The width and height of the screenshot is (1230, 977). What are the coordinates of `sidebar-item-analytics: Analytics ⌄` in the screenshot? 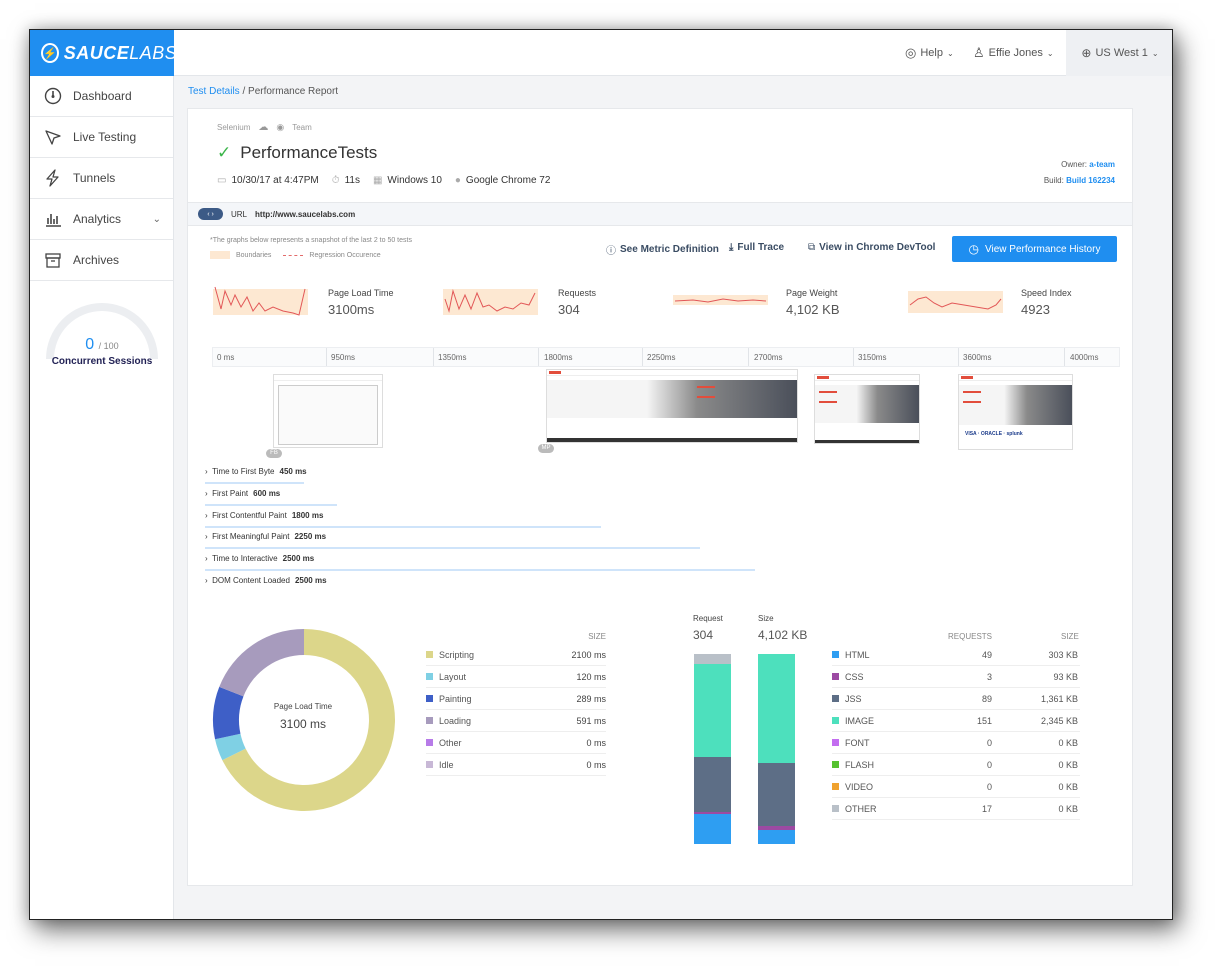 It's located at (101, 219).